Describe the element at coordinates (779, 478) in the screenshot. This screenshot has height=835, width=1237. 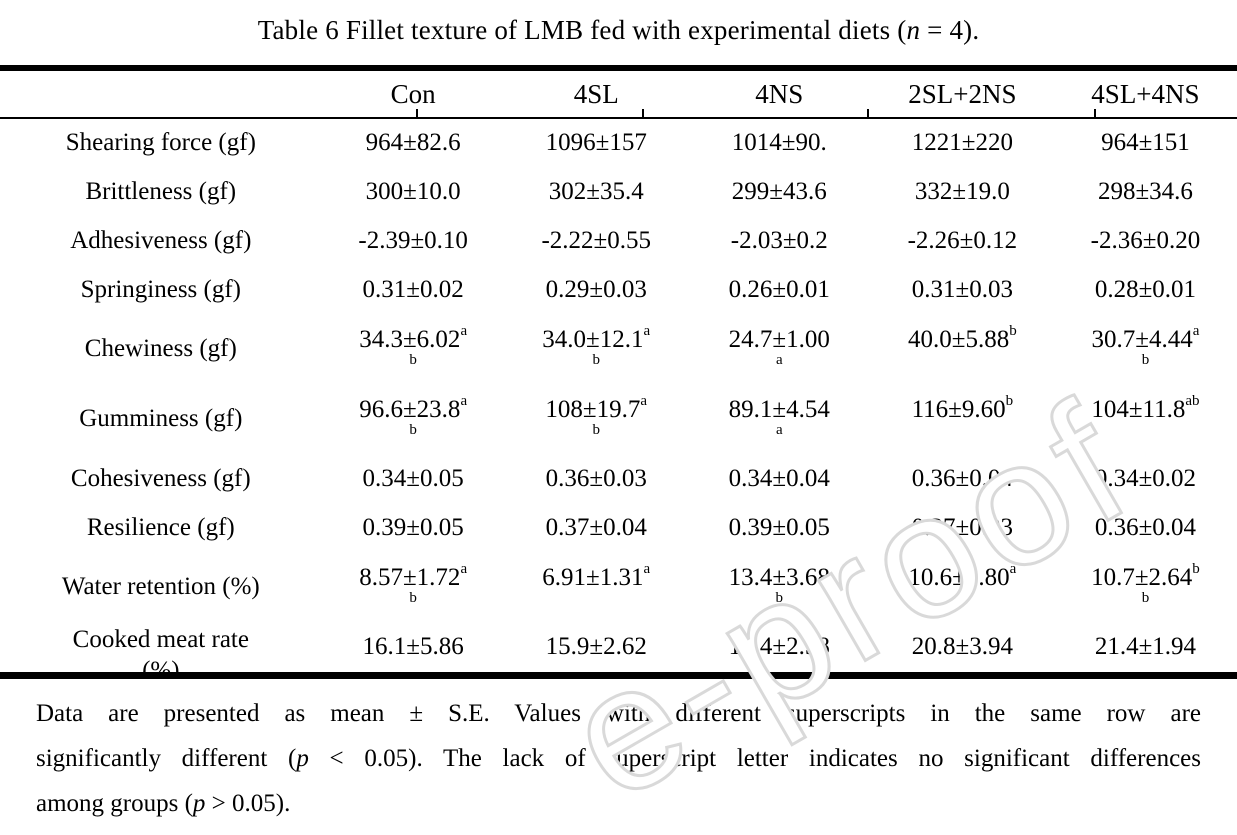
I see `value-cell: 0.34±0.04` at that location.